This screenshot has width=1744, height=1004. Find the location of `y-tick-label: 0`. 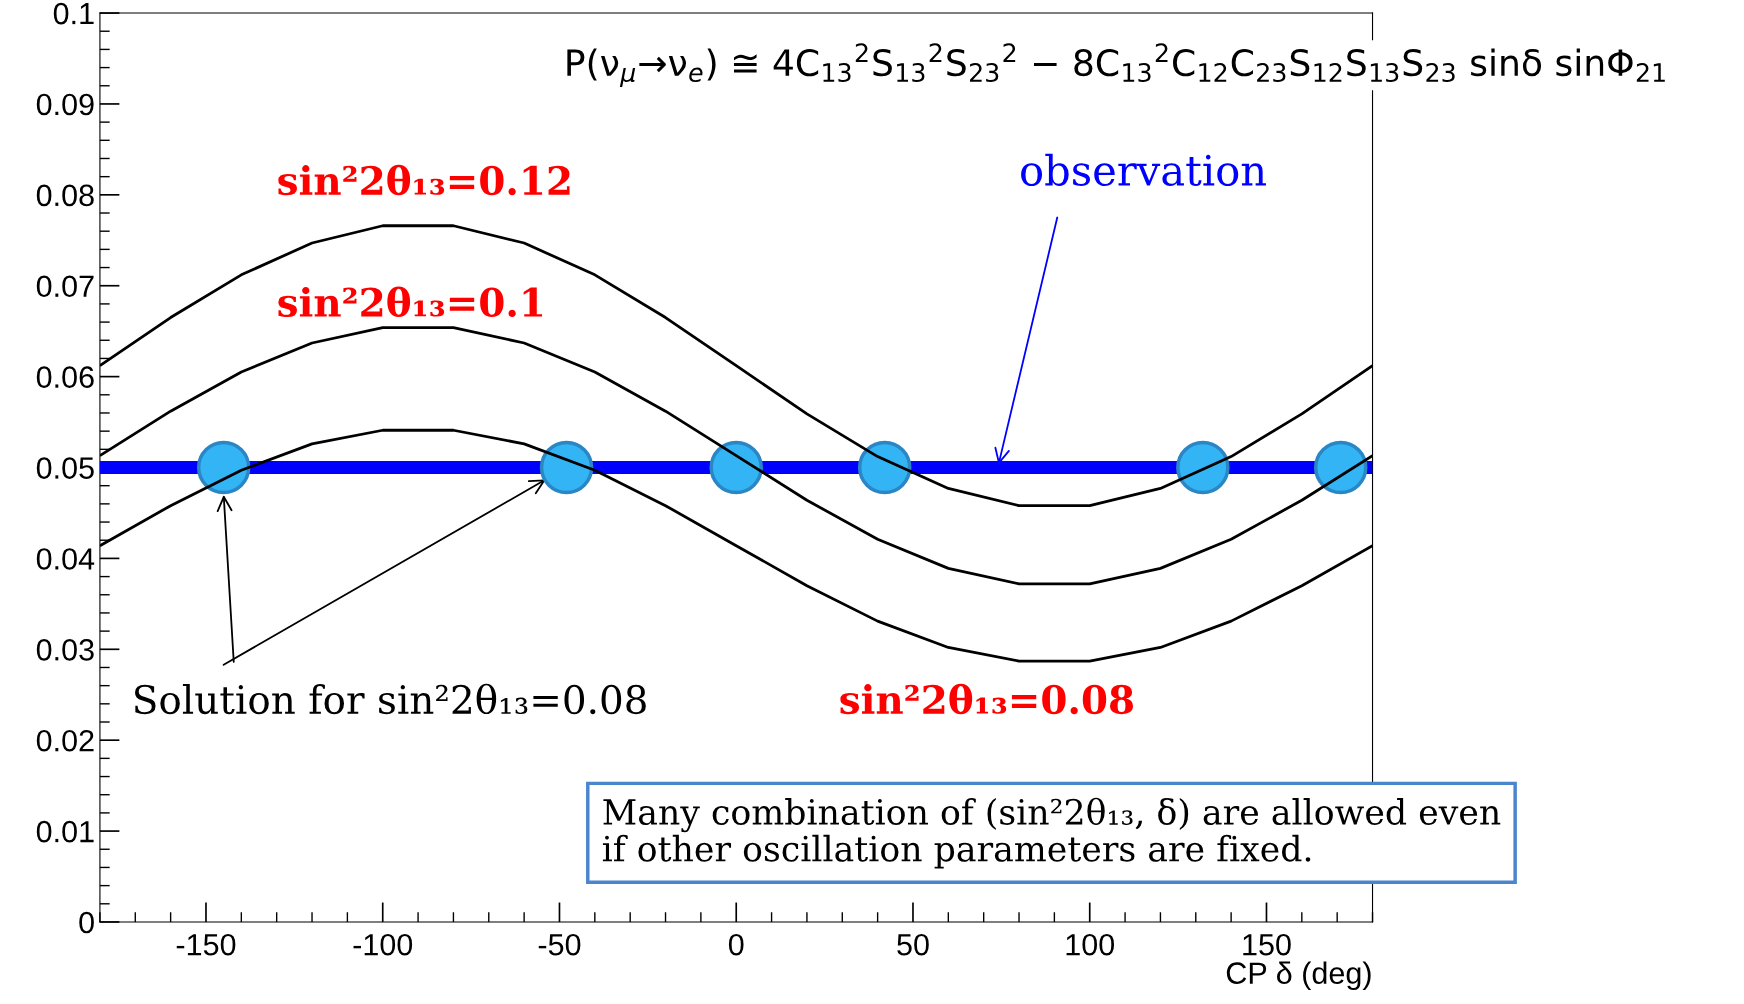

y-tick-label: 0 is located at coordinates (86, 922).